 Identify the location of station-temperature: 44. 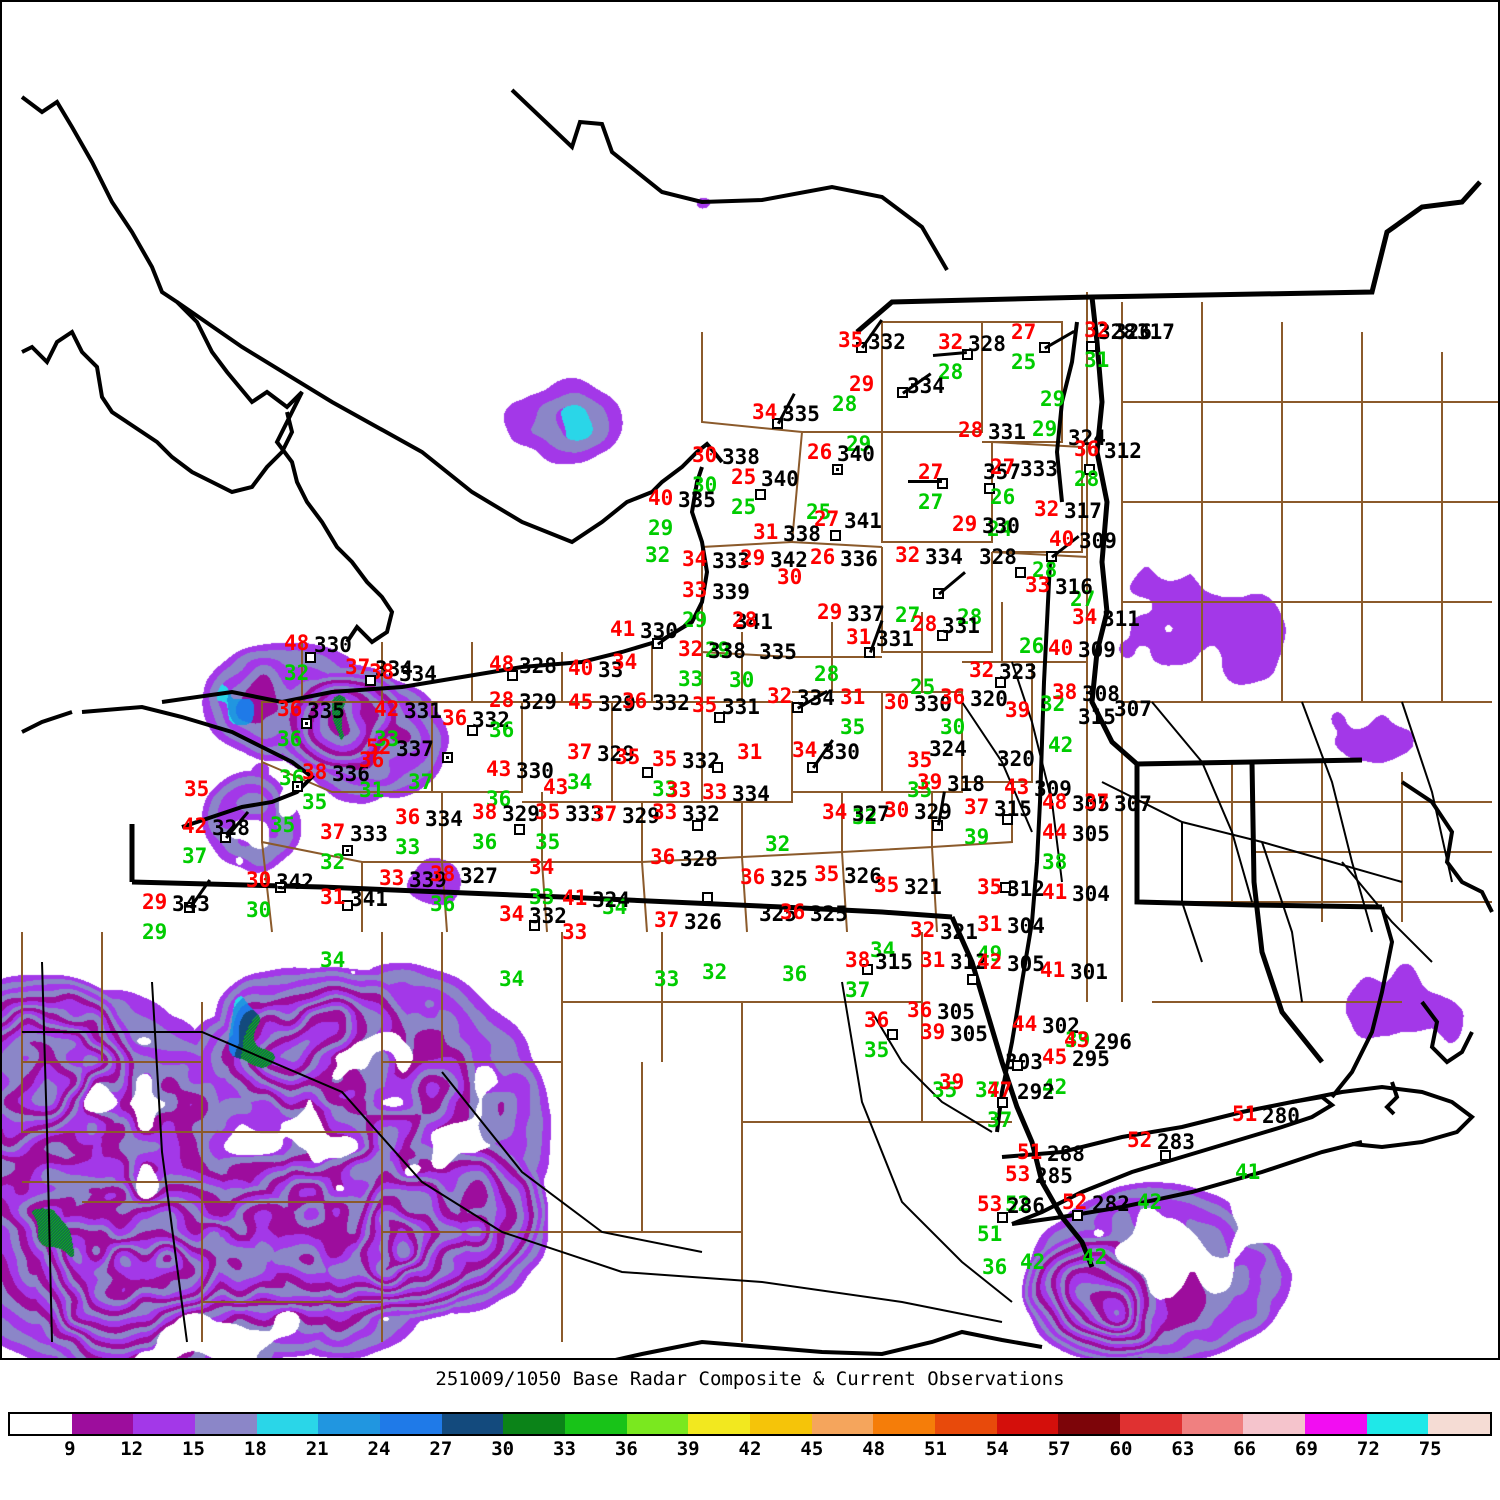
(1025, 1024).